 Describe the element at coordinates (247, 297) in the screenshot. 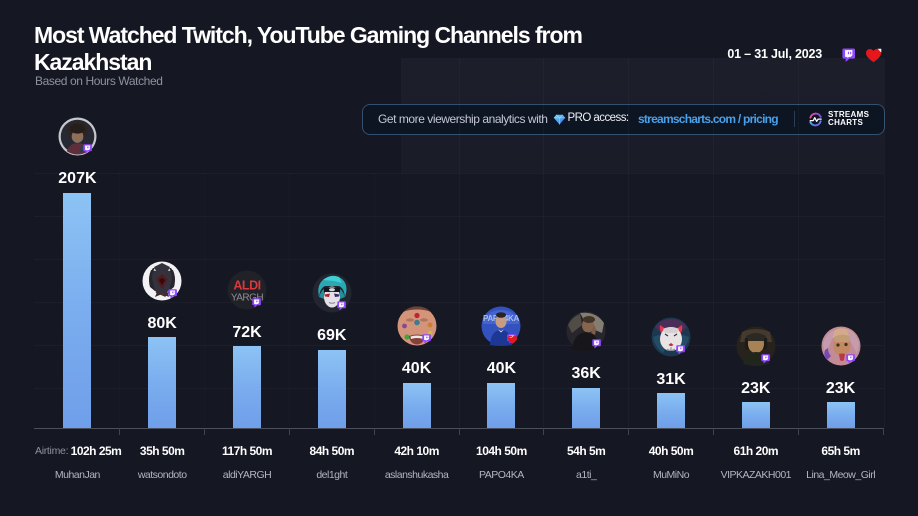

I see `svg-text: YARGH` at that location.